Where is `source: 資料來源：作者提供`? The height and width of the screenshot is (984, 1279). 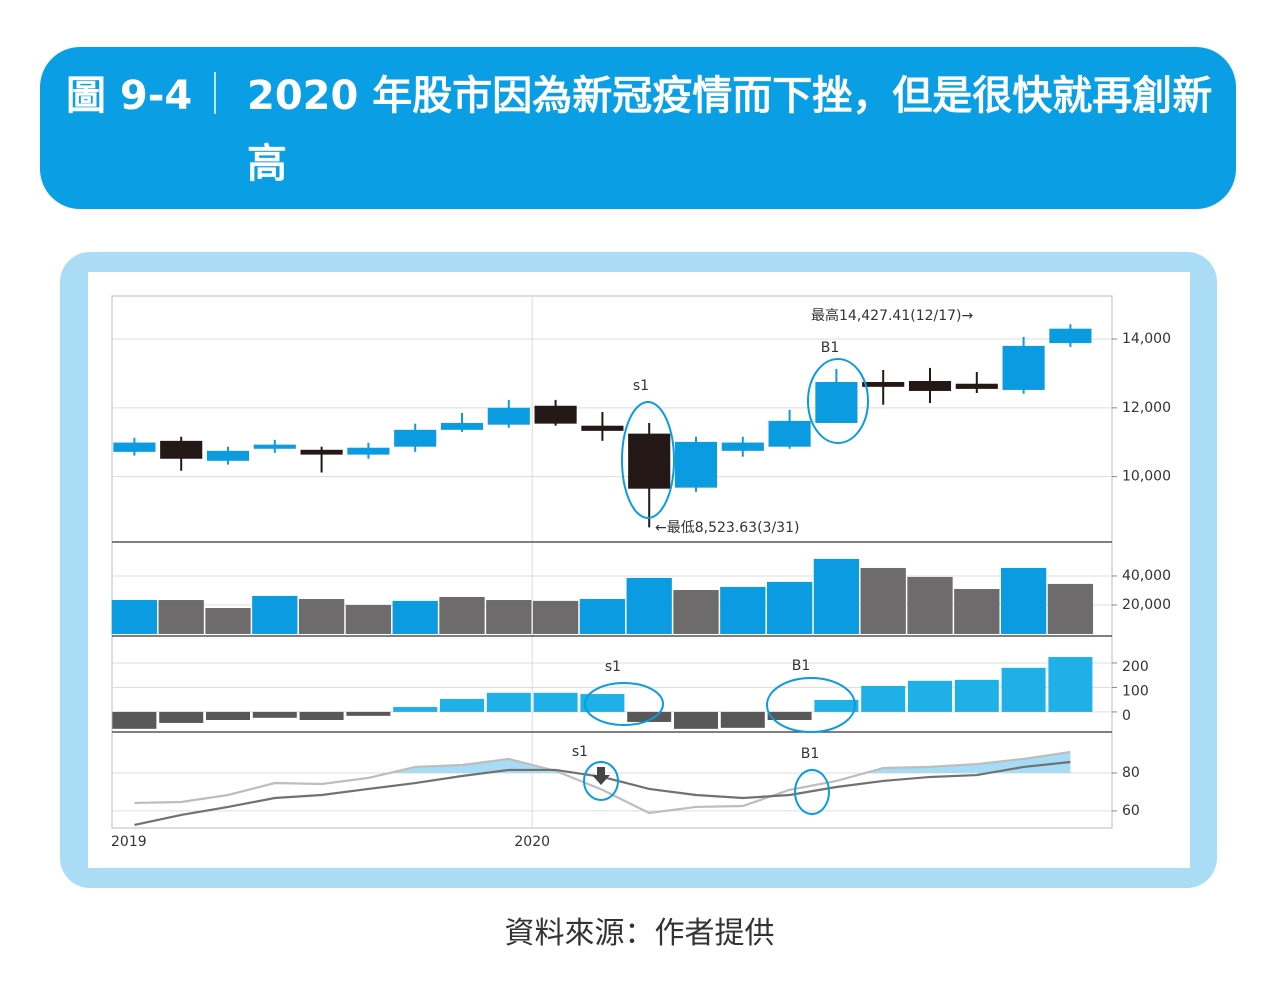
source: 資料來源：作者提供 is located at coordinates (639, 933).